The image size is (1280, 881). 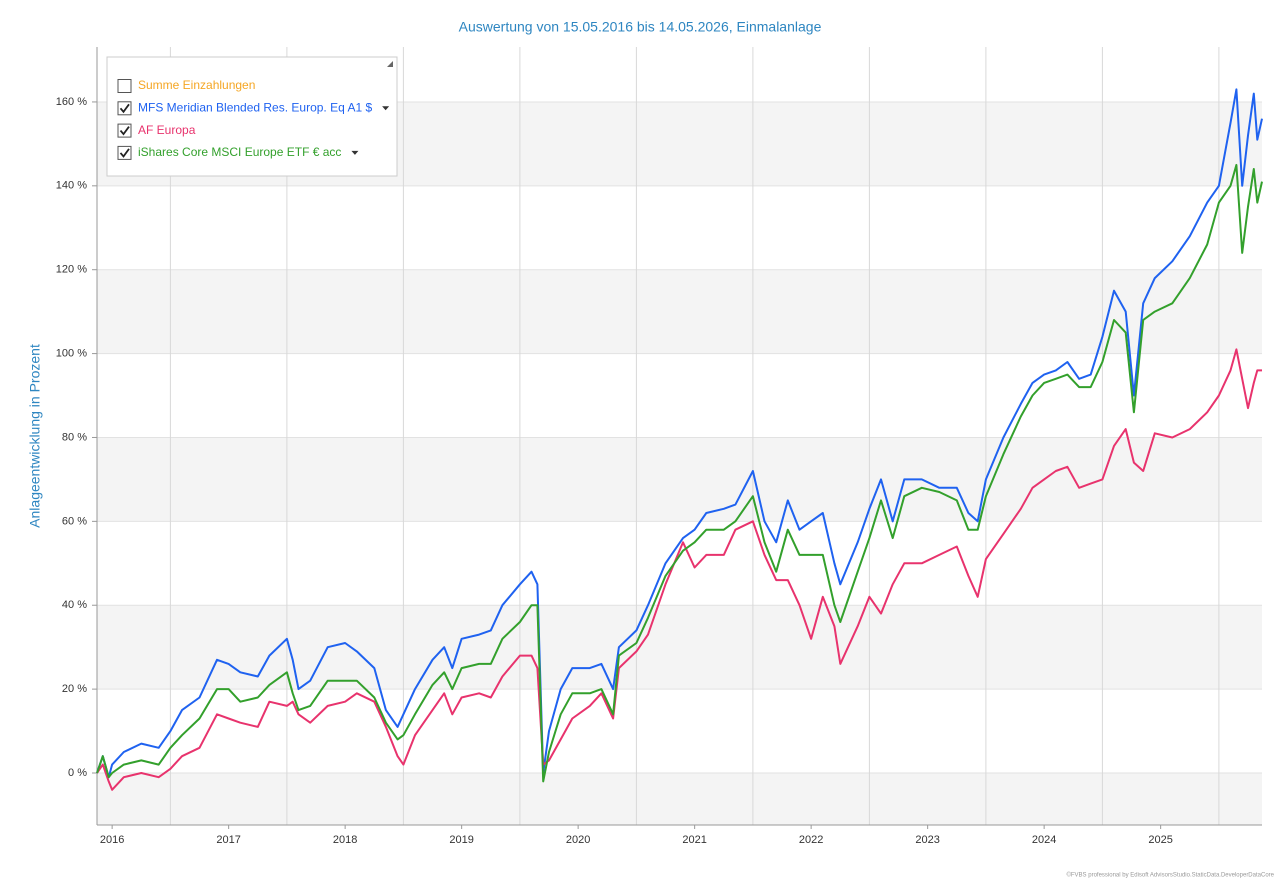 What do you see at coordinates (112, 840) in the screenshot?
I see `x-tick-label: 2016` at bounding box center [112, 840].